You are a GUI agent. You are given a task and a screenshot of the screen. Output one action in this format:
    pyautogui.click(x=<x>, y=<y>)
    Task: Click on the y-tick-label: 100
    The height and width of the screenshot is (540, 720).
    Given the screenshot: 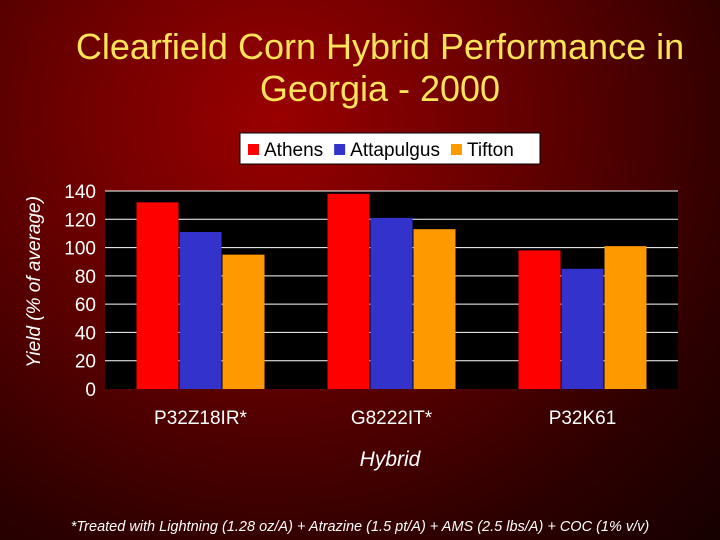 What is the action you would take?
    pyautogui.click(x=80, y=249)
    